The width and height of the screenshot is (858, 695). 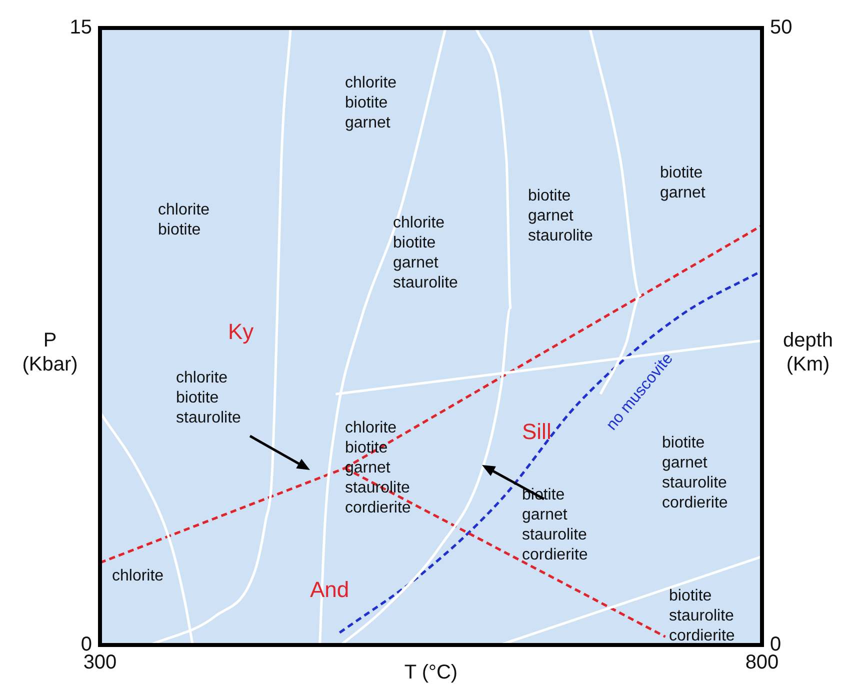 What do you see at coordinates (371, 103) in the screenshot?
I see `annotation: chlorite biotite garnet` at bounding box center [371, 103].